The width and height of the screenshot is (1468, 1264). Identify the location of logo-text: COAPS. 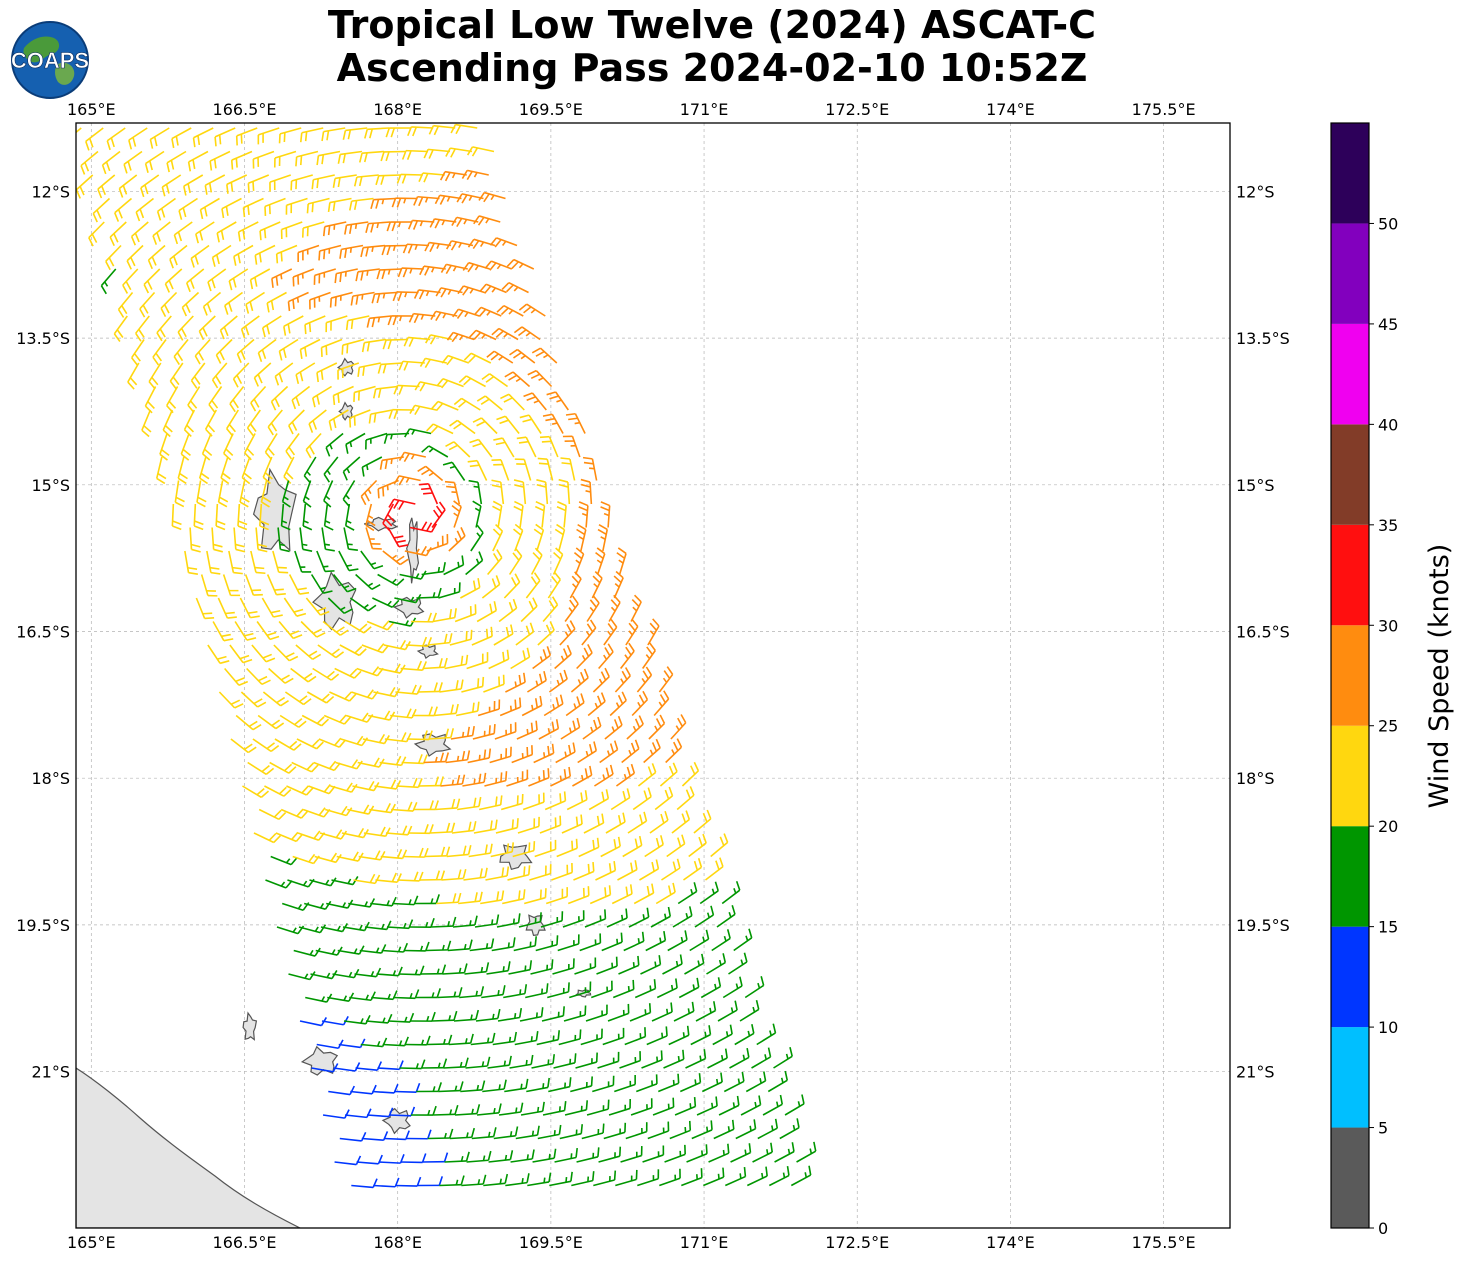
(50, 60).